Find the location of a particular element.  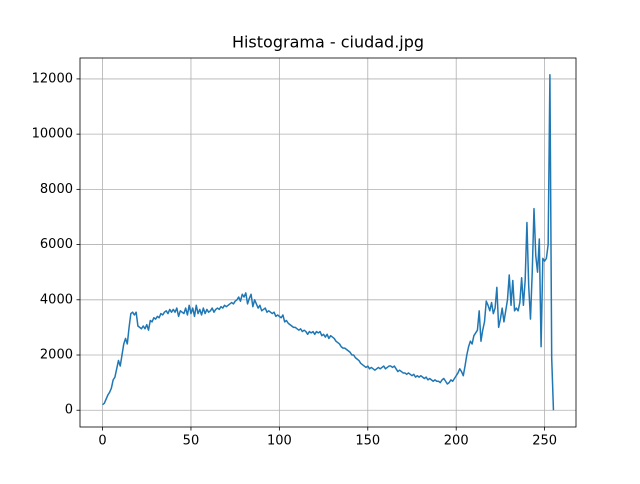

y-tick-label: 10000 is located at coordinates (52, 134).